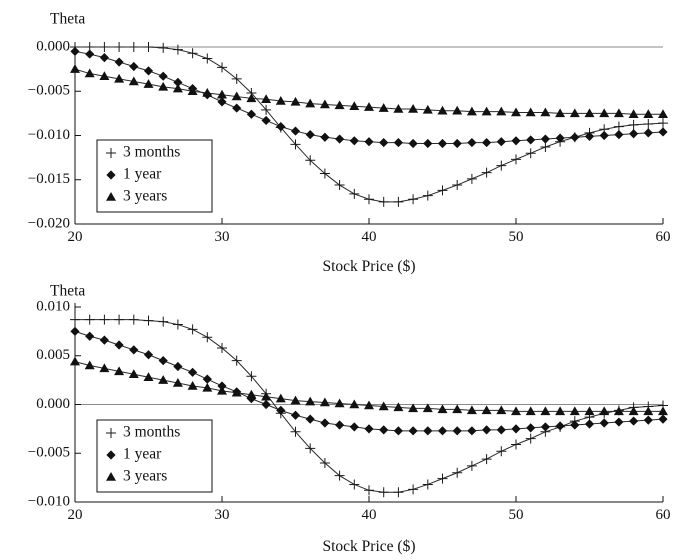 The width and height of the screenshot is (684, 560). I want to click on series-3-years, so click(369, 91).